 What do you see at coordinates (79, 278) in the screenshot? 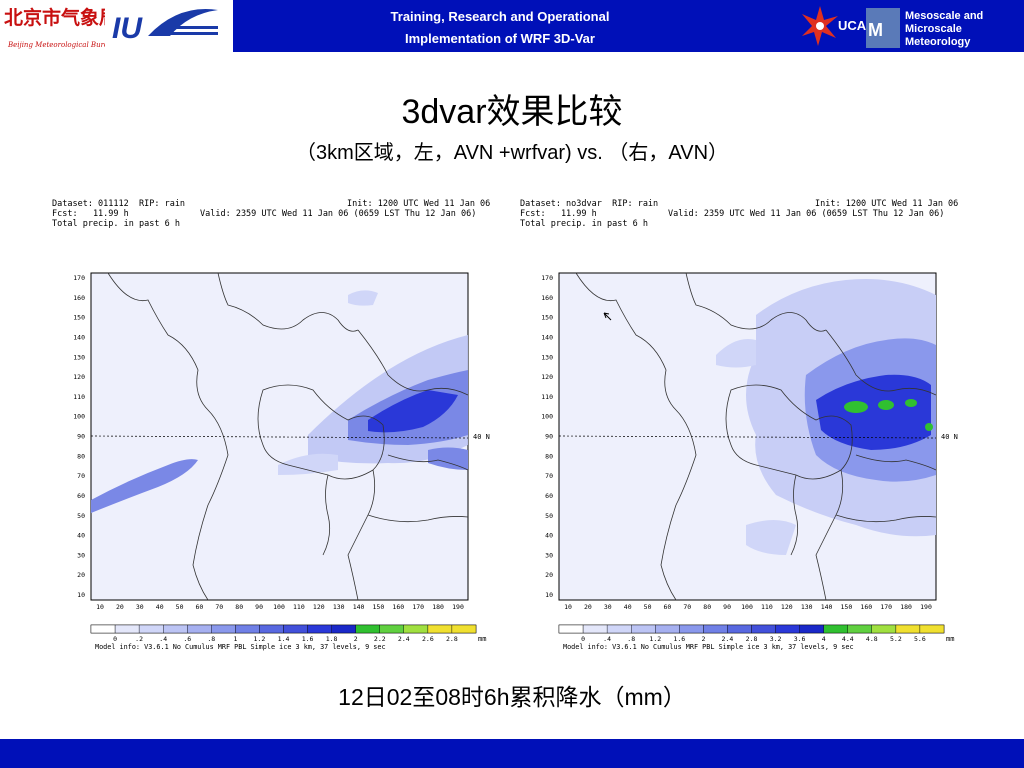
I see `y-tick-label: 170` at bounding box center [79, 278].